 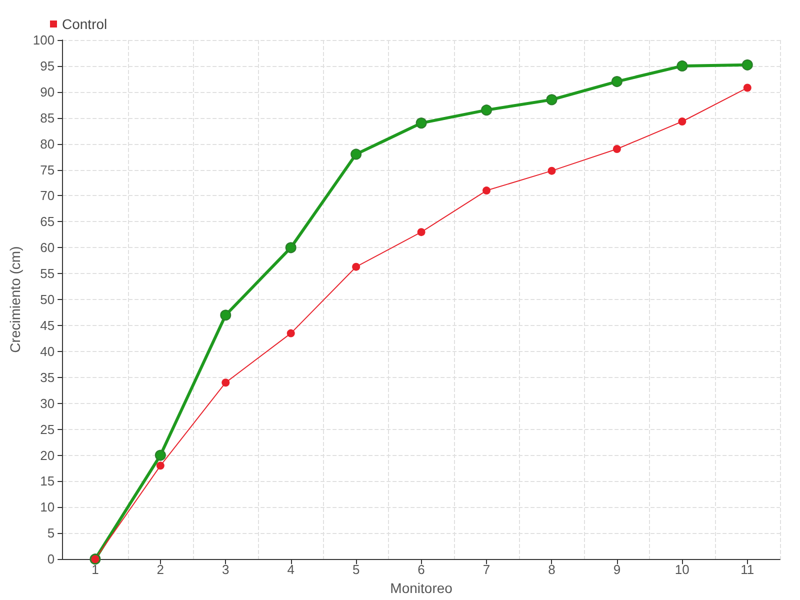 What do you see at coordinates (47, 274) in the screenshot?
I see `y-tick-label: 55` at bounding box center [47, 274].